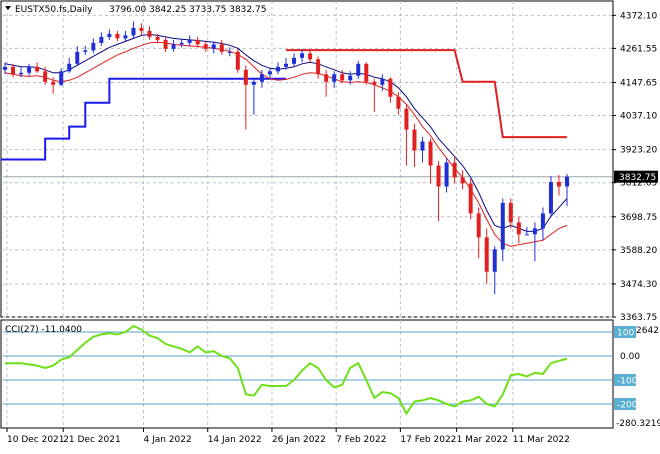 This screenshot has height=454, width=660. Describe the element at coordinates (187, 10) in the screenshot. I see `ohlc-label: 3796.00 3842.25 3733.75 3832.75` at that location.